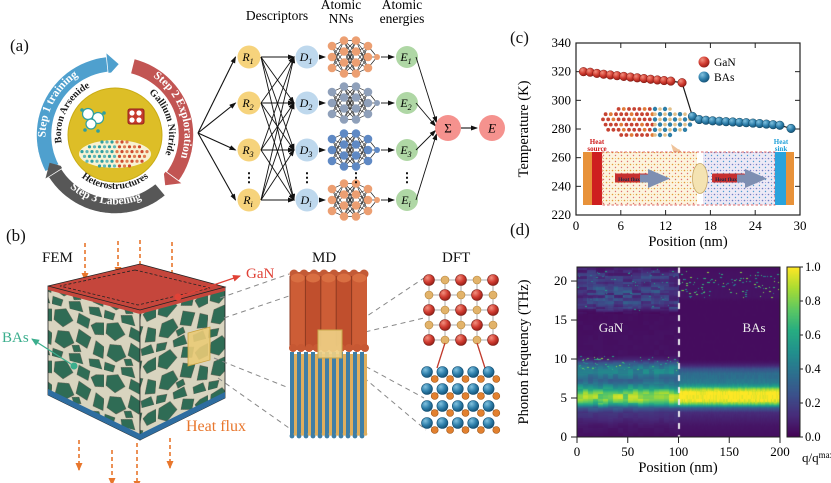  What do you see at coordinates (813, 369) in the screenshot?
I see `colorbar-tick: 0.4` at bounding box center [813, 369].